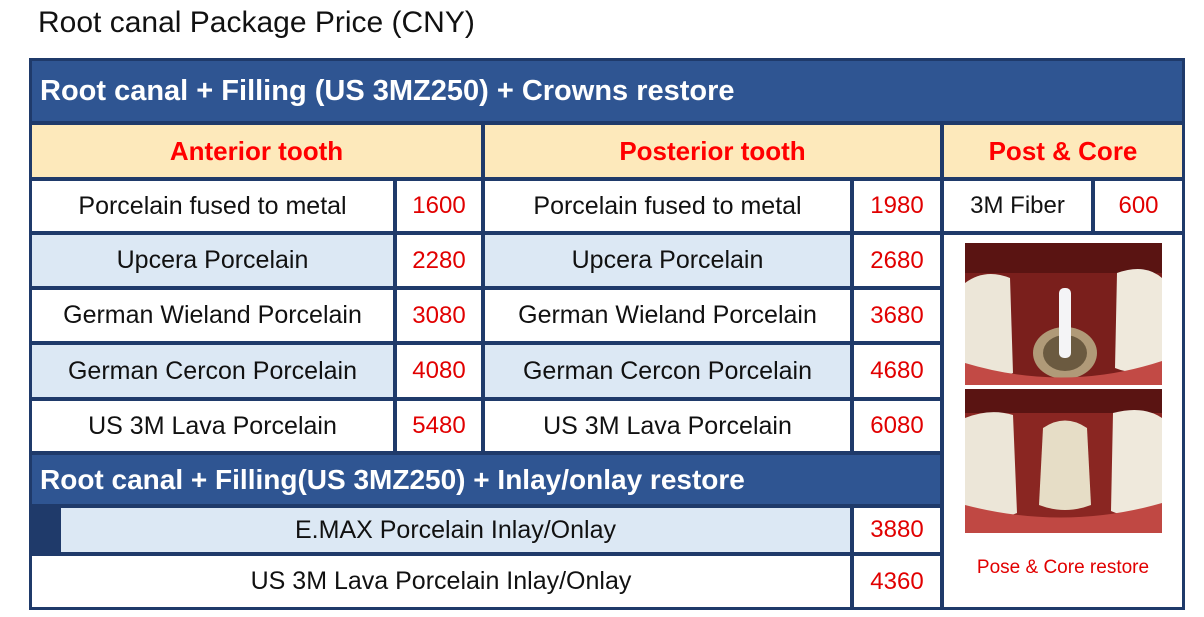 The width and height of the screenshot is (1204, 617). I want to click on photo-panel: Pose & Core restore, so click(1063, 421).